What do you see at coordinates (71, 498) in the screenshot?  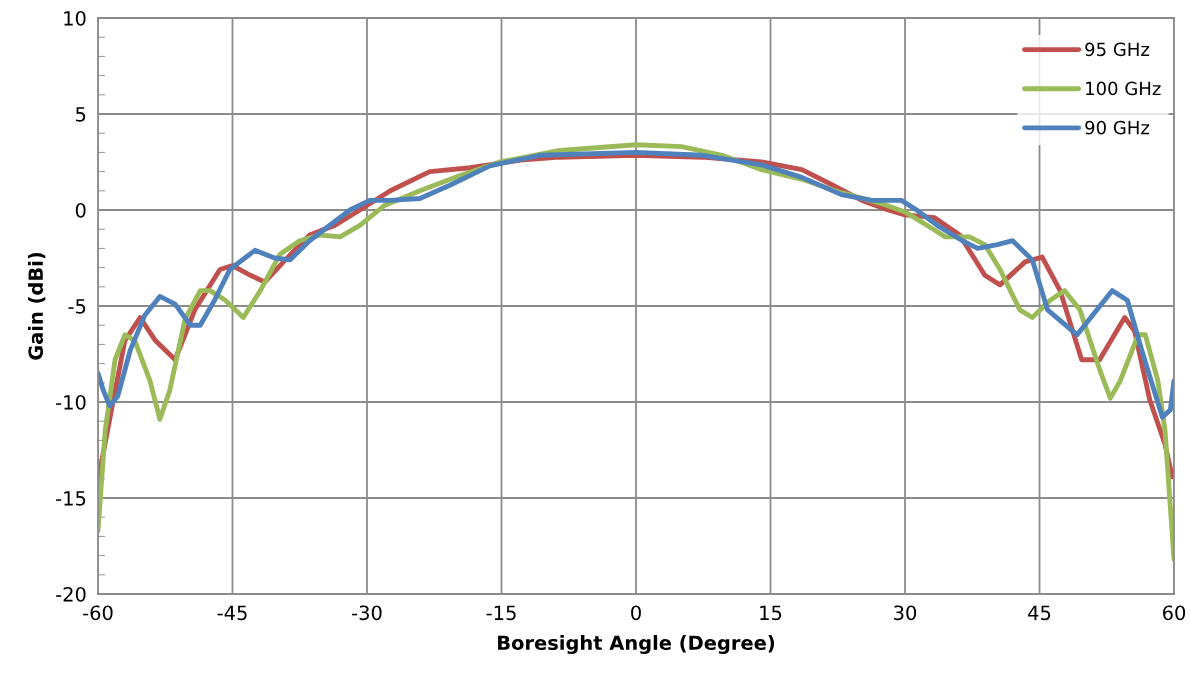 I see `y-tick-label: -15` at bounding box center [71, 498].